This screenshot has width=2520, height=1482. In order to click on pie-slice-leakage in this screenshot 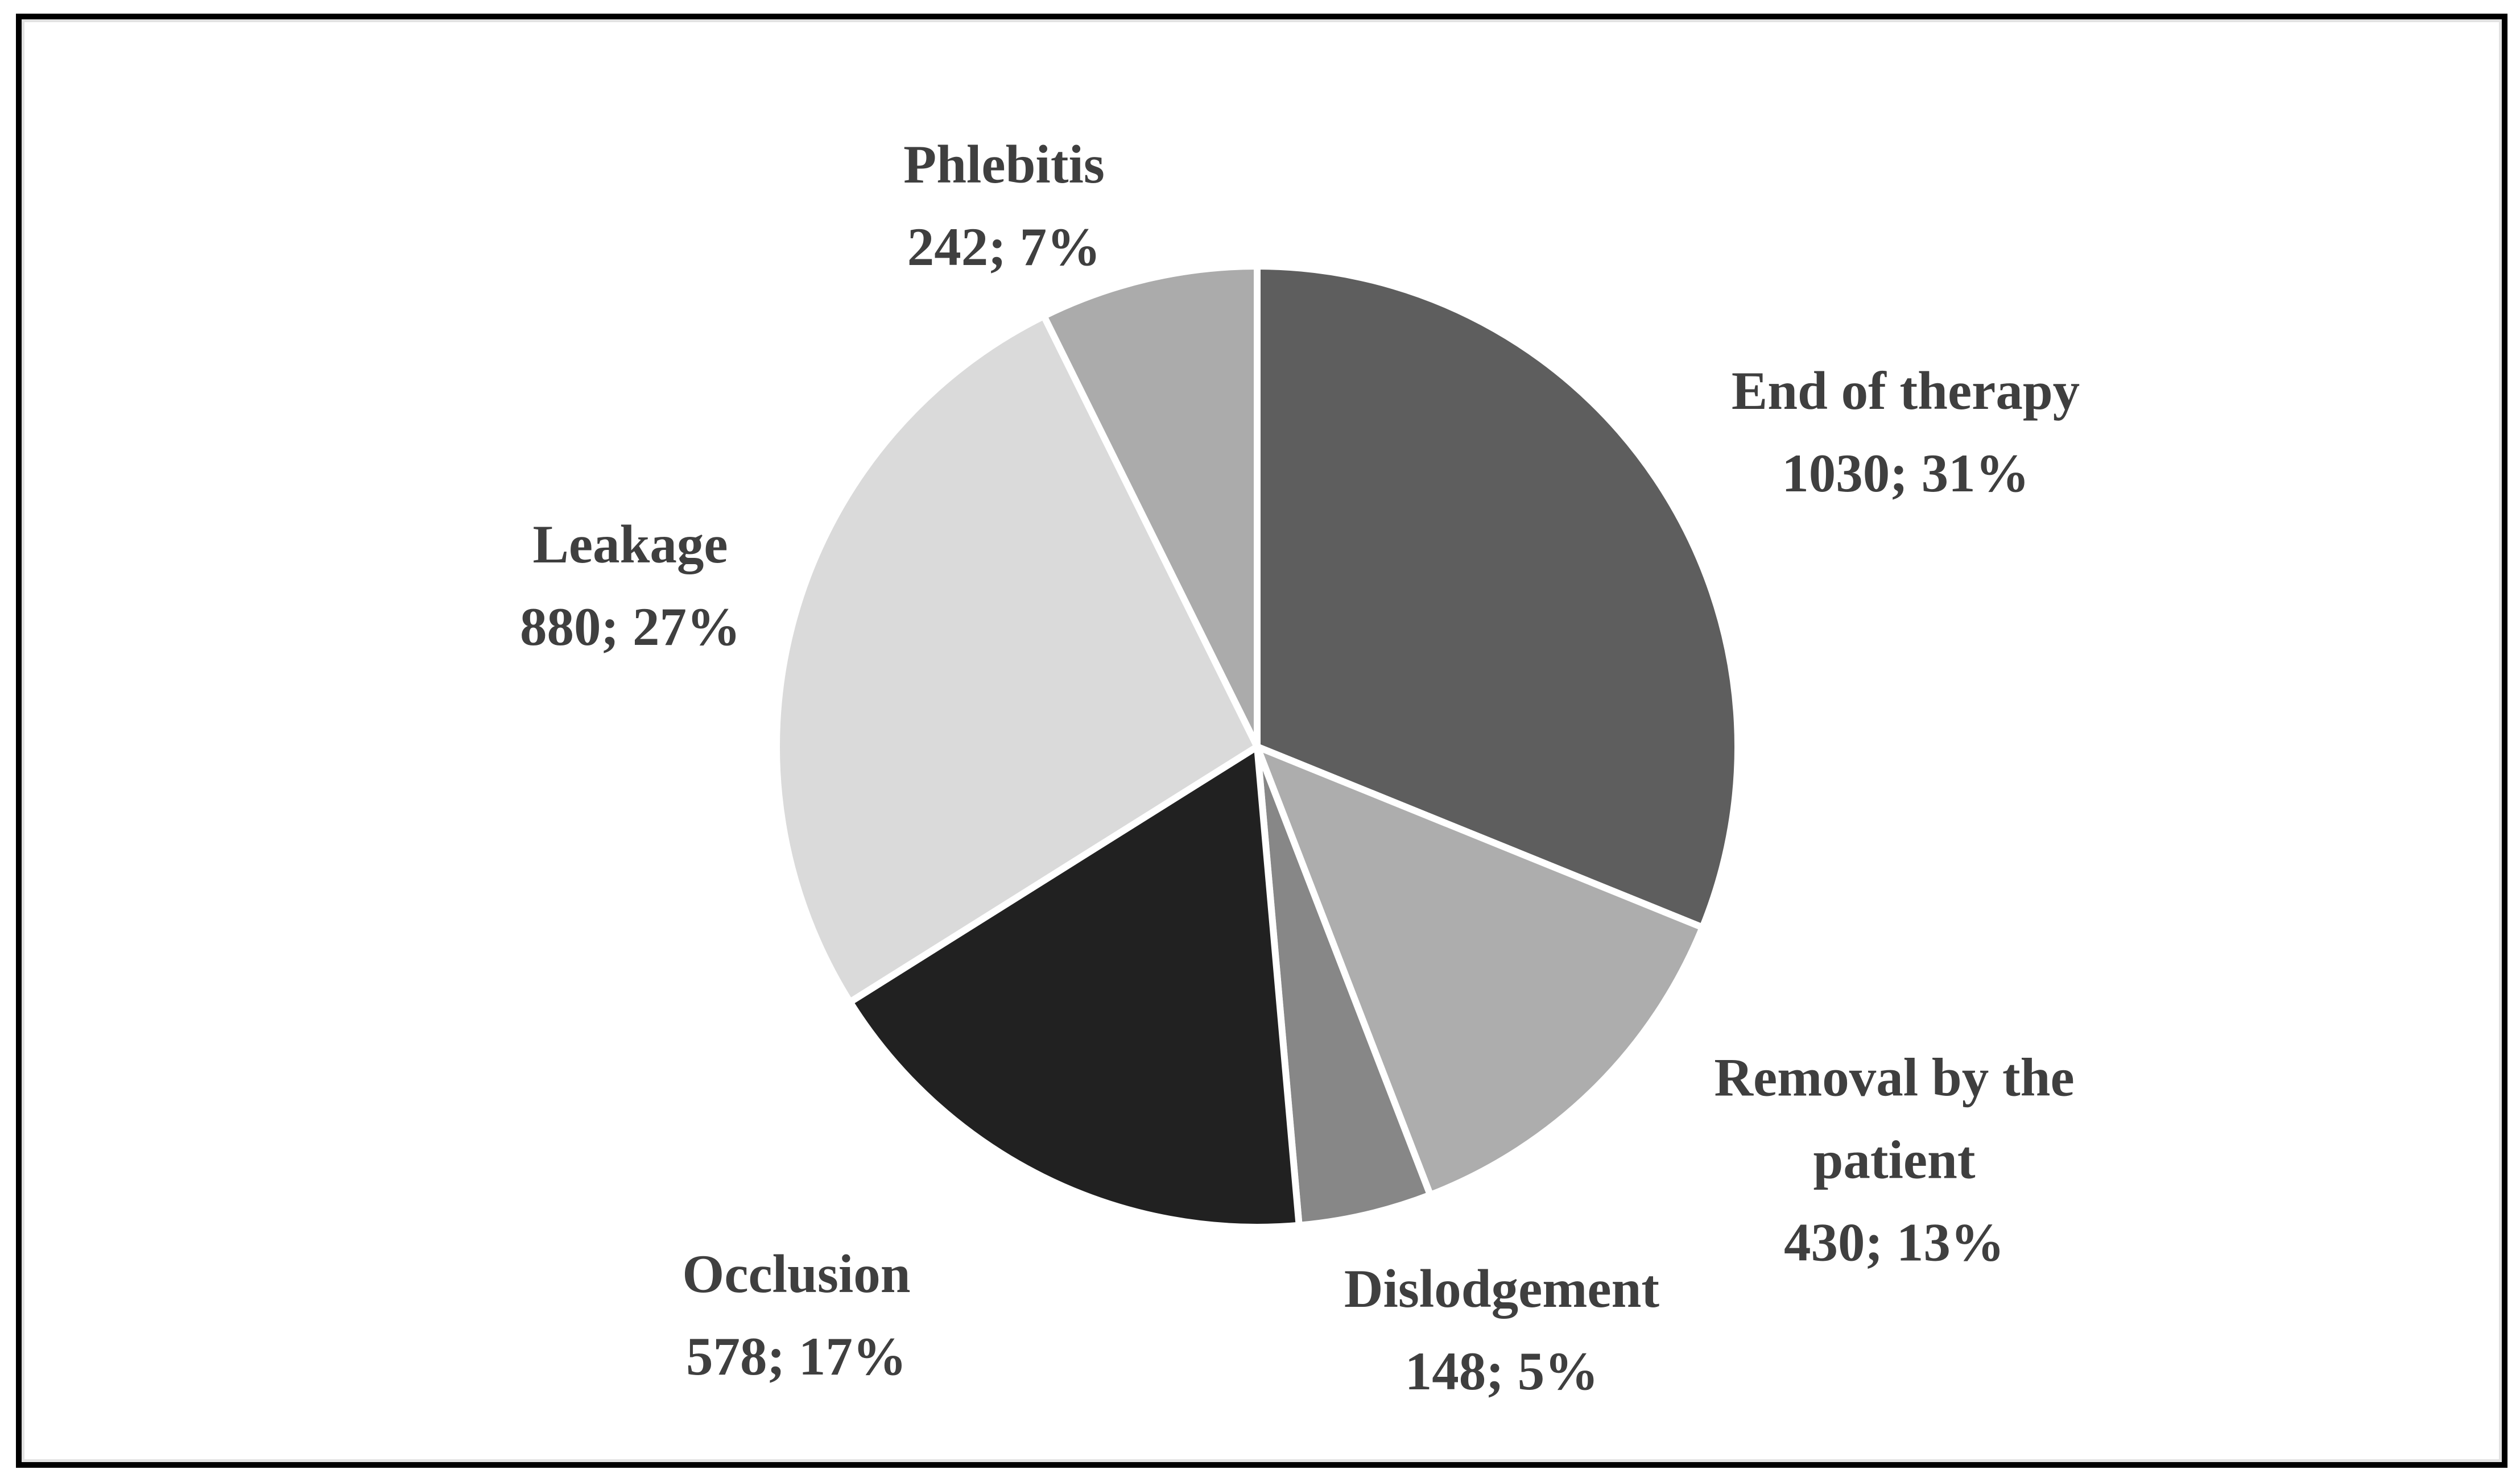, I will do `click(1017, 659)`.